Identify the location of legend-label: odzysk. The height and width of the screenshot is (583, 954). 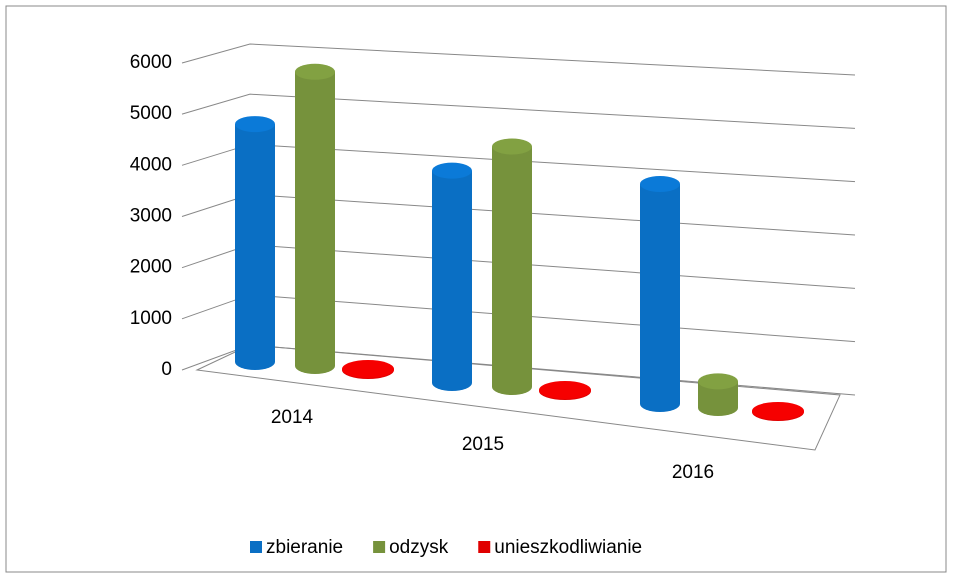
(419, 547).